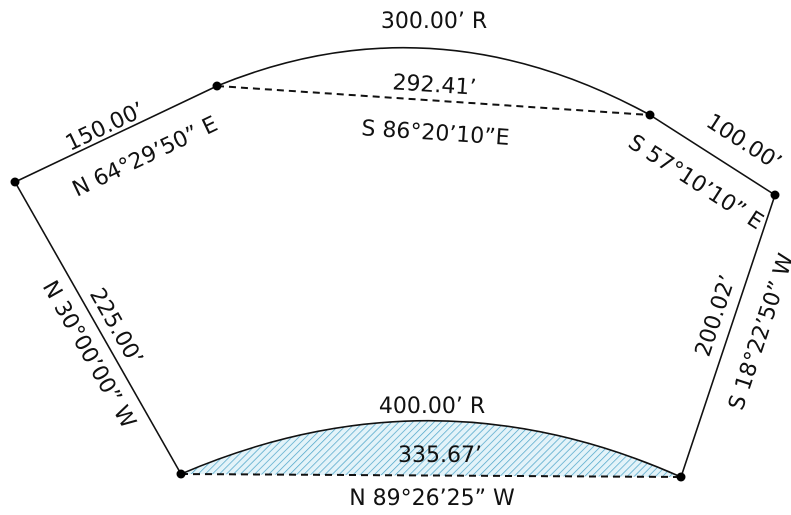  I want to click on top-chord-bearing-label: S 86°20’10”E, so click(436, 133).